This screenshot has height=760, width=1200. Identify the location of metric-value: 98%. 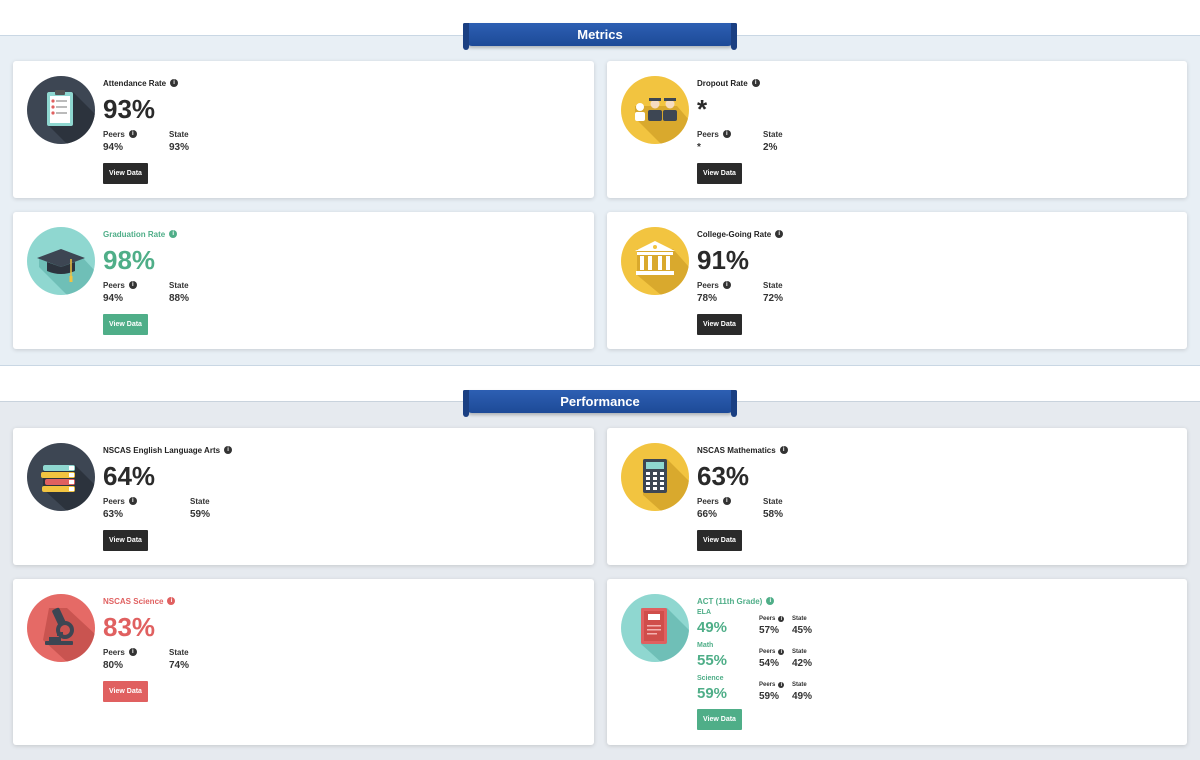
(129, 260).